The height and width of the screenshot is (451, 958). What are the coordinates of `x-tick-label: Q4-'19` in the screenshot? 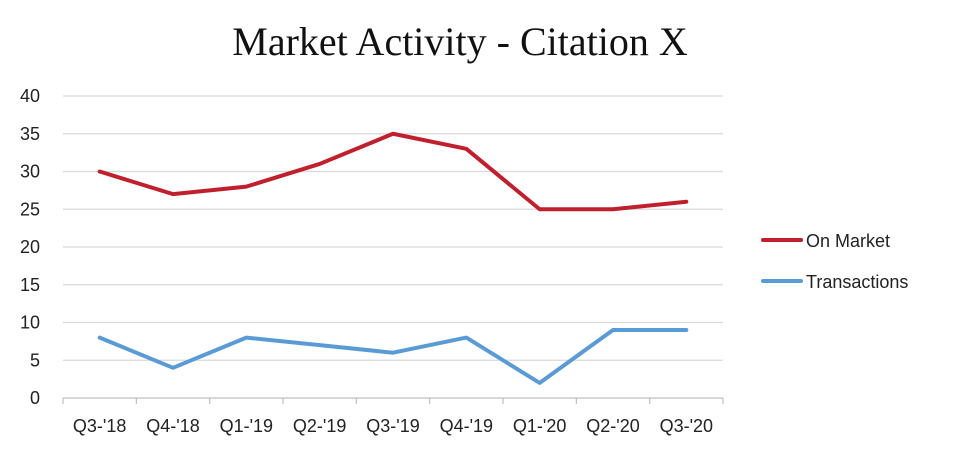 It's located at (466, 426).